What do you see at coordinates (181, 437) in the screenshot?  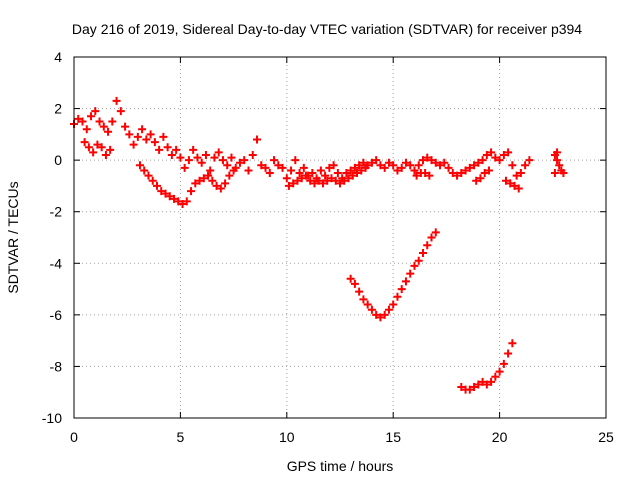 I see `x-tick-label: 5` at bounding box center [181, 437].